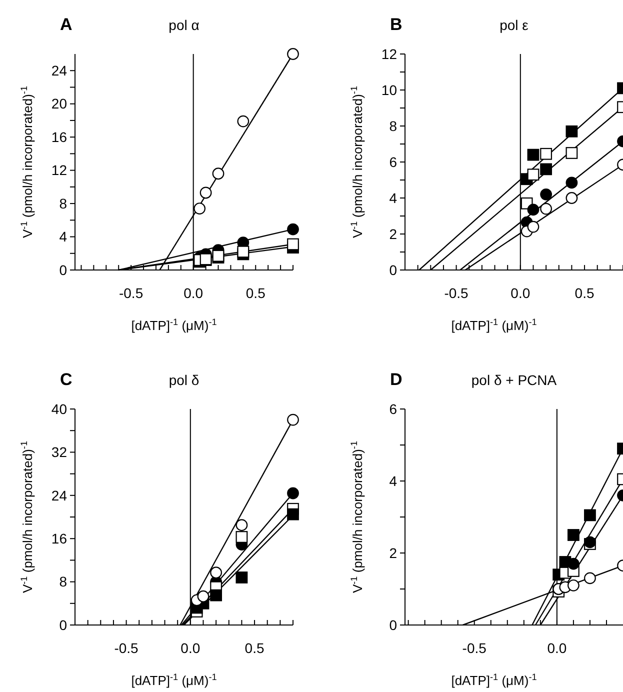 The width and height of the screenshot is (623, 692). What do you see at coordinates (59, 408) in the screenshot?
I see `y-tick-label: 40` at bounding box center [59, 408].